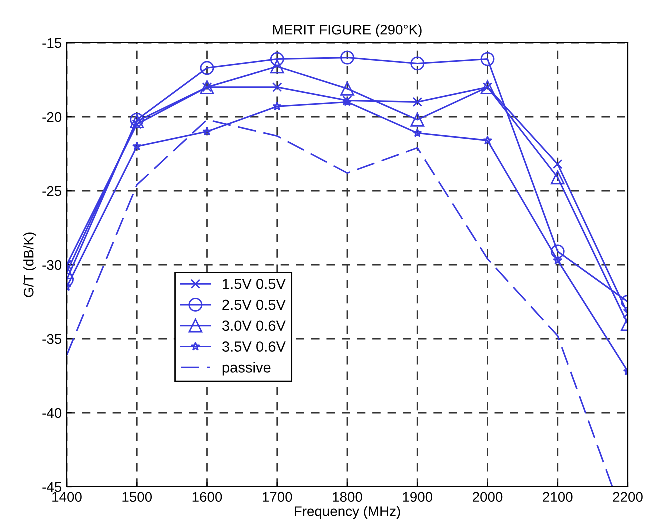 This screenshot has height=532, width=647. I want to click on y-tick-label: -45, so click(52, 487).